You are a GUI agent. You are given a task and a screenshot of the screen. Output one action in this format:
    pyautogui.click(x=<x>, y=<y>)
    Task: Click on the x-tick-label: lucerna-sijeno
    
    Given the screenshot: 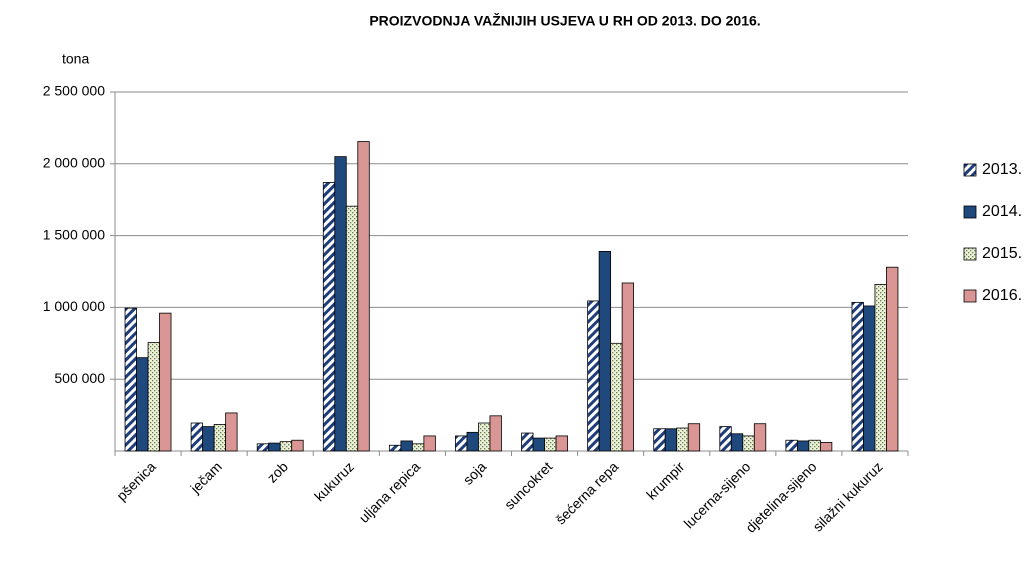 What is the action you would take?
    pyautogui.click(x=717, y=494)
    